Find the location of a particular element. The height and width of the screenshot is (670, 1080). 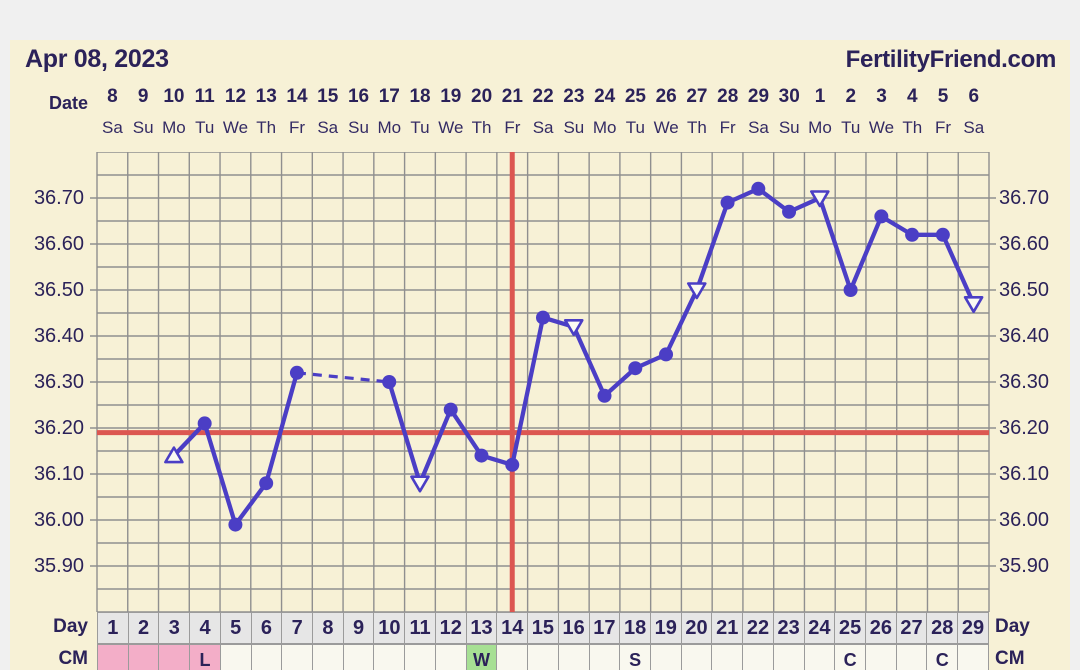

cycle-day-cell: 14 is located at coordinates (512, 628).